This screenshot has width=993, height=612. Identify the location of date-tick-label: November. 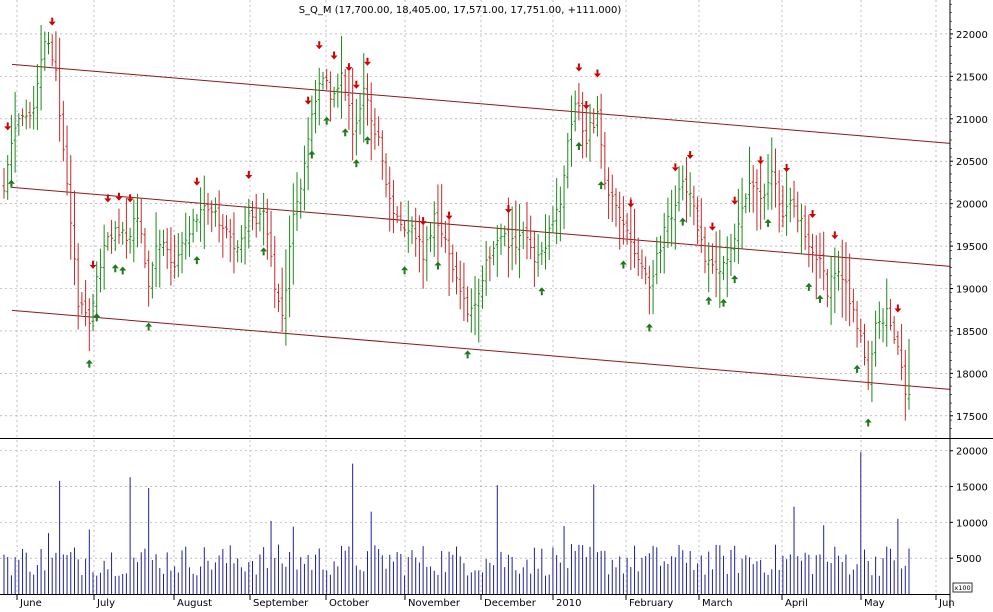
(434, 603).